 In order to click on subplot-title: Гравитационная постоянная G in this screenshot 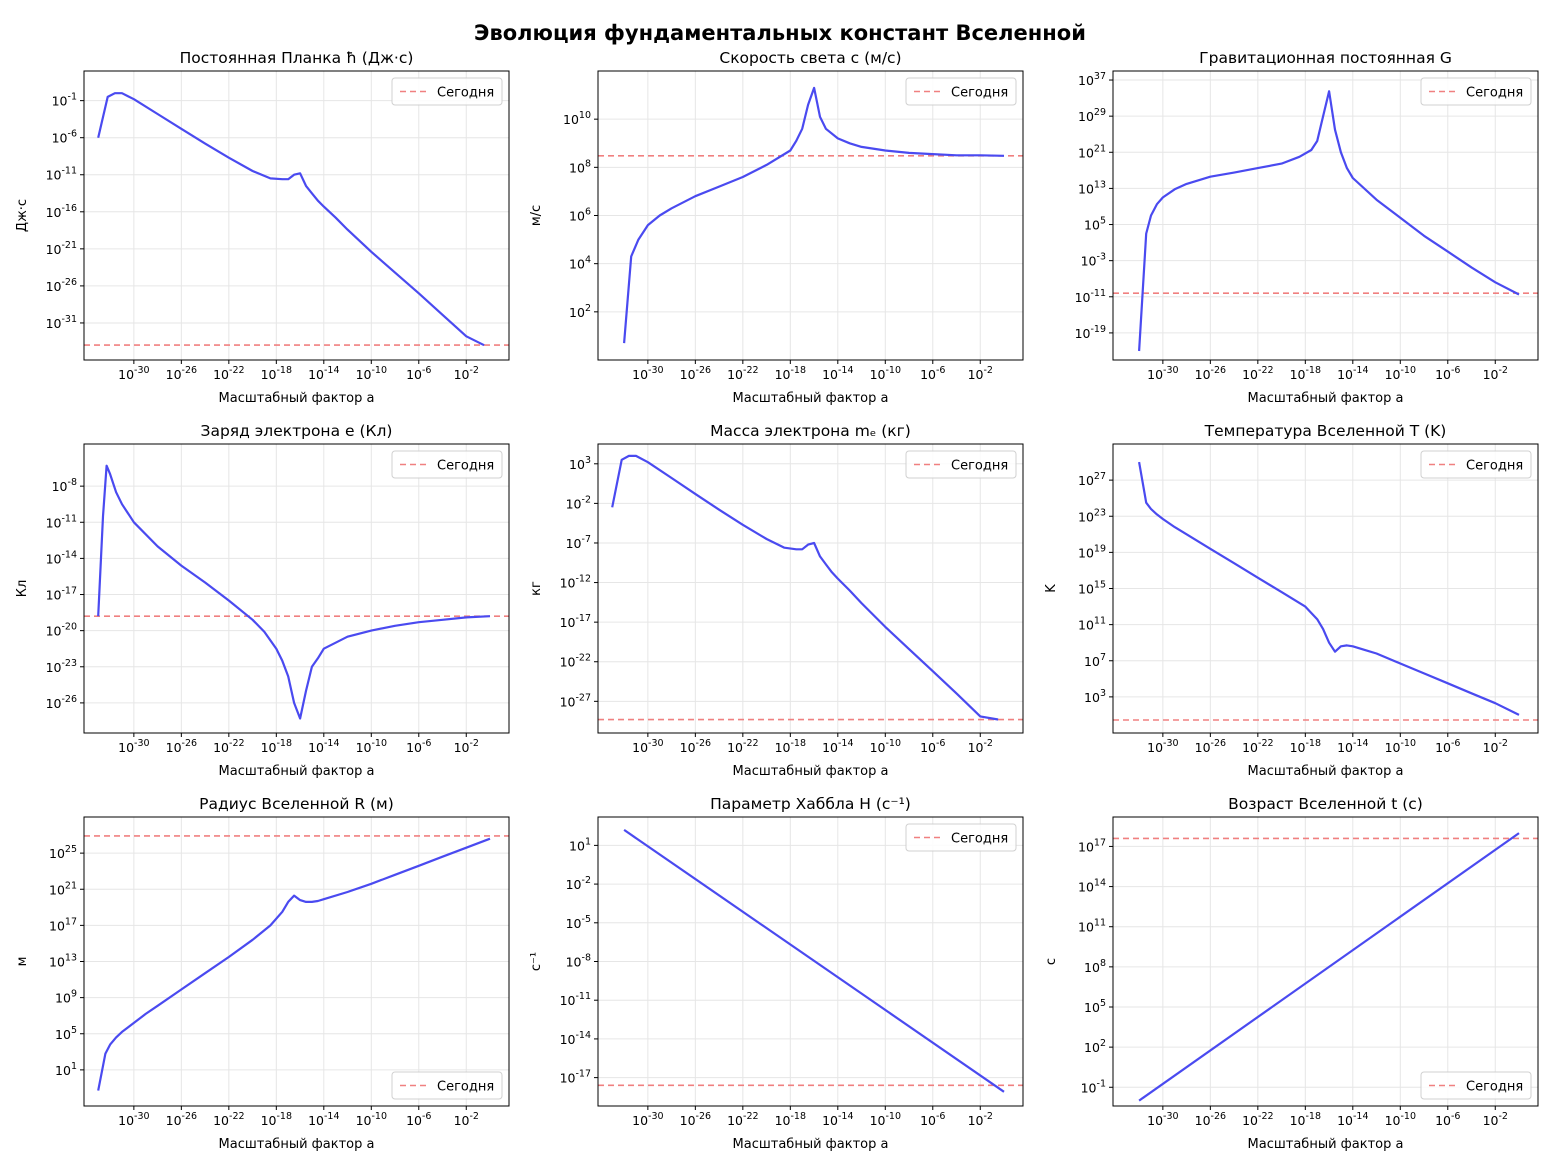, I will do `click(1325, 58)`.